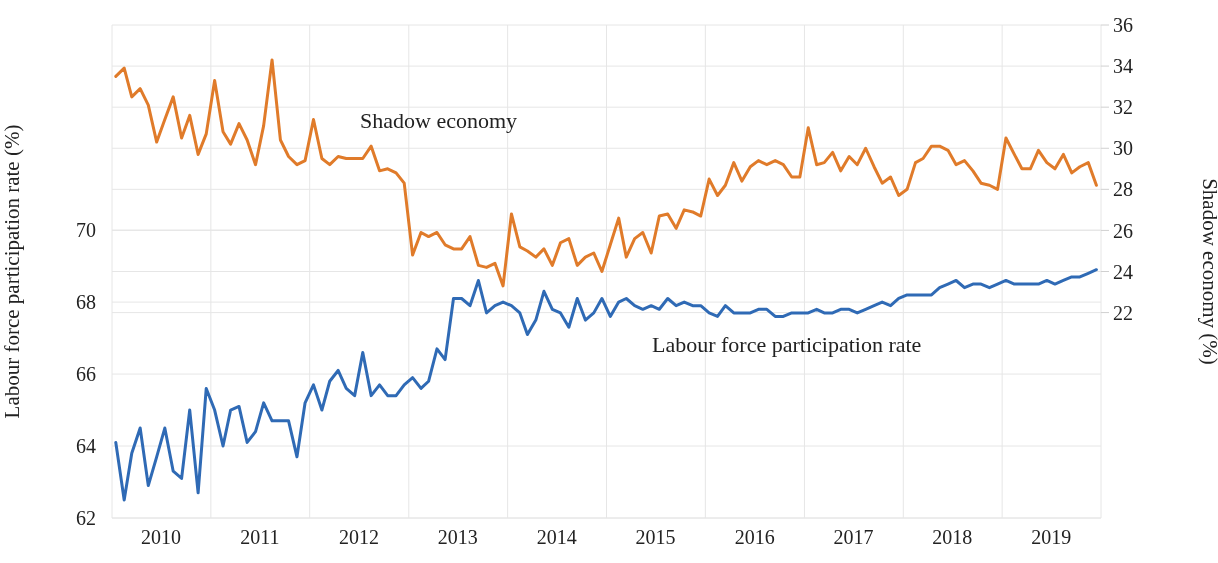 The height and width of the screenshot is (563, 1218). Describe the element at coordinates (260, 537) in the screenshot. I see `x-tick-label: 2011` at that location.